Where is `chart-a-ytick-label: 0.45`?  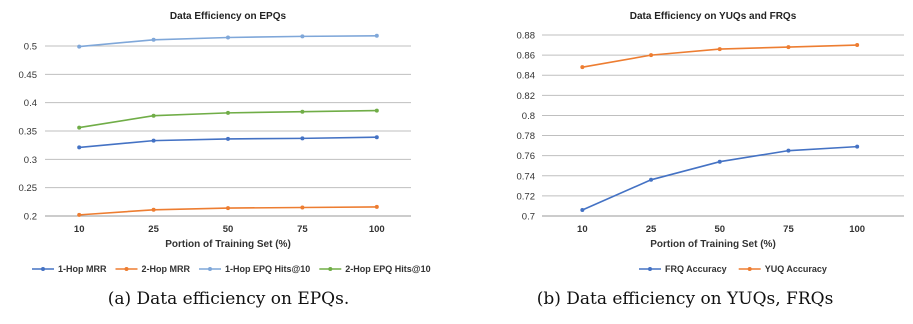 chart-a-ytick-label: 0.45 is located at coordinates (28, 75).